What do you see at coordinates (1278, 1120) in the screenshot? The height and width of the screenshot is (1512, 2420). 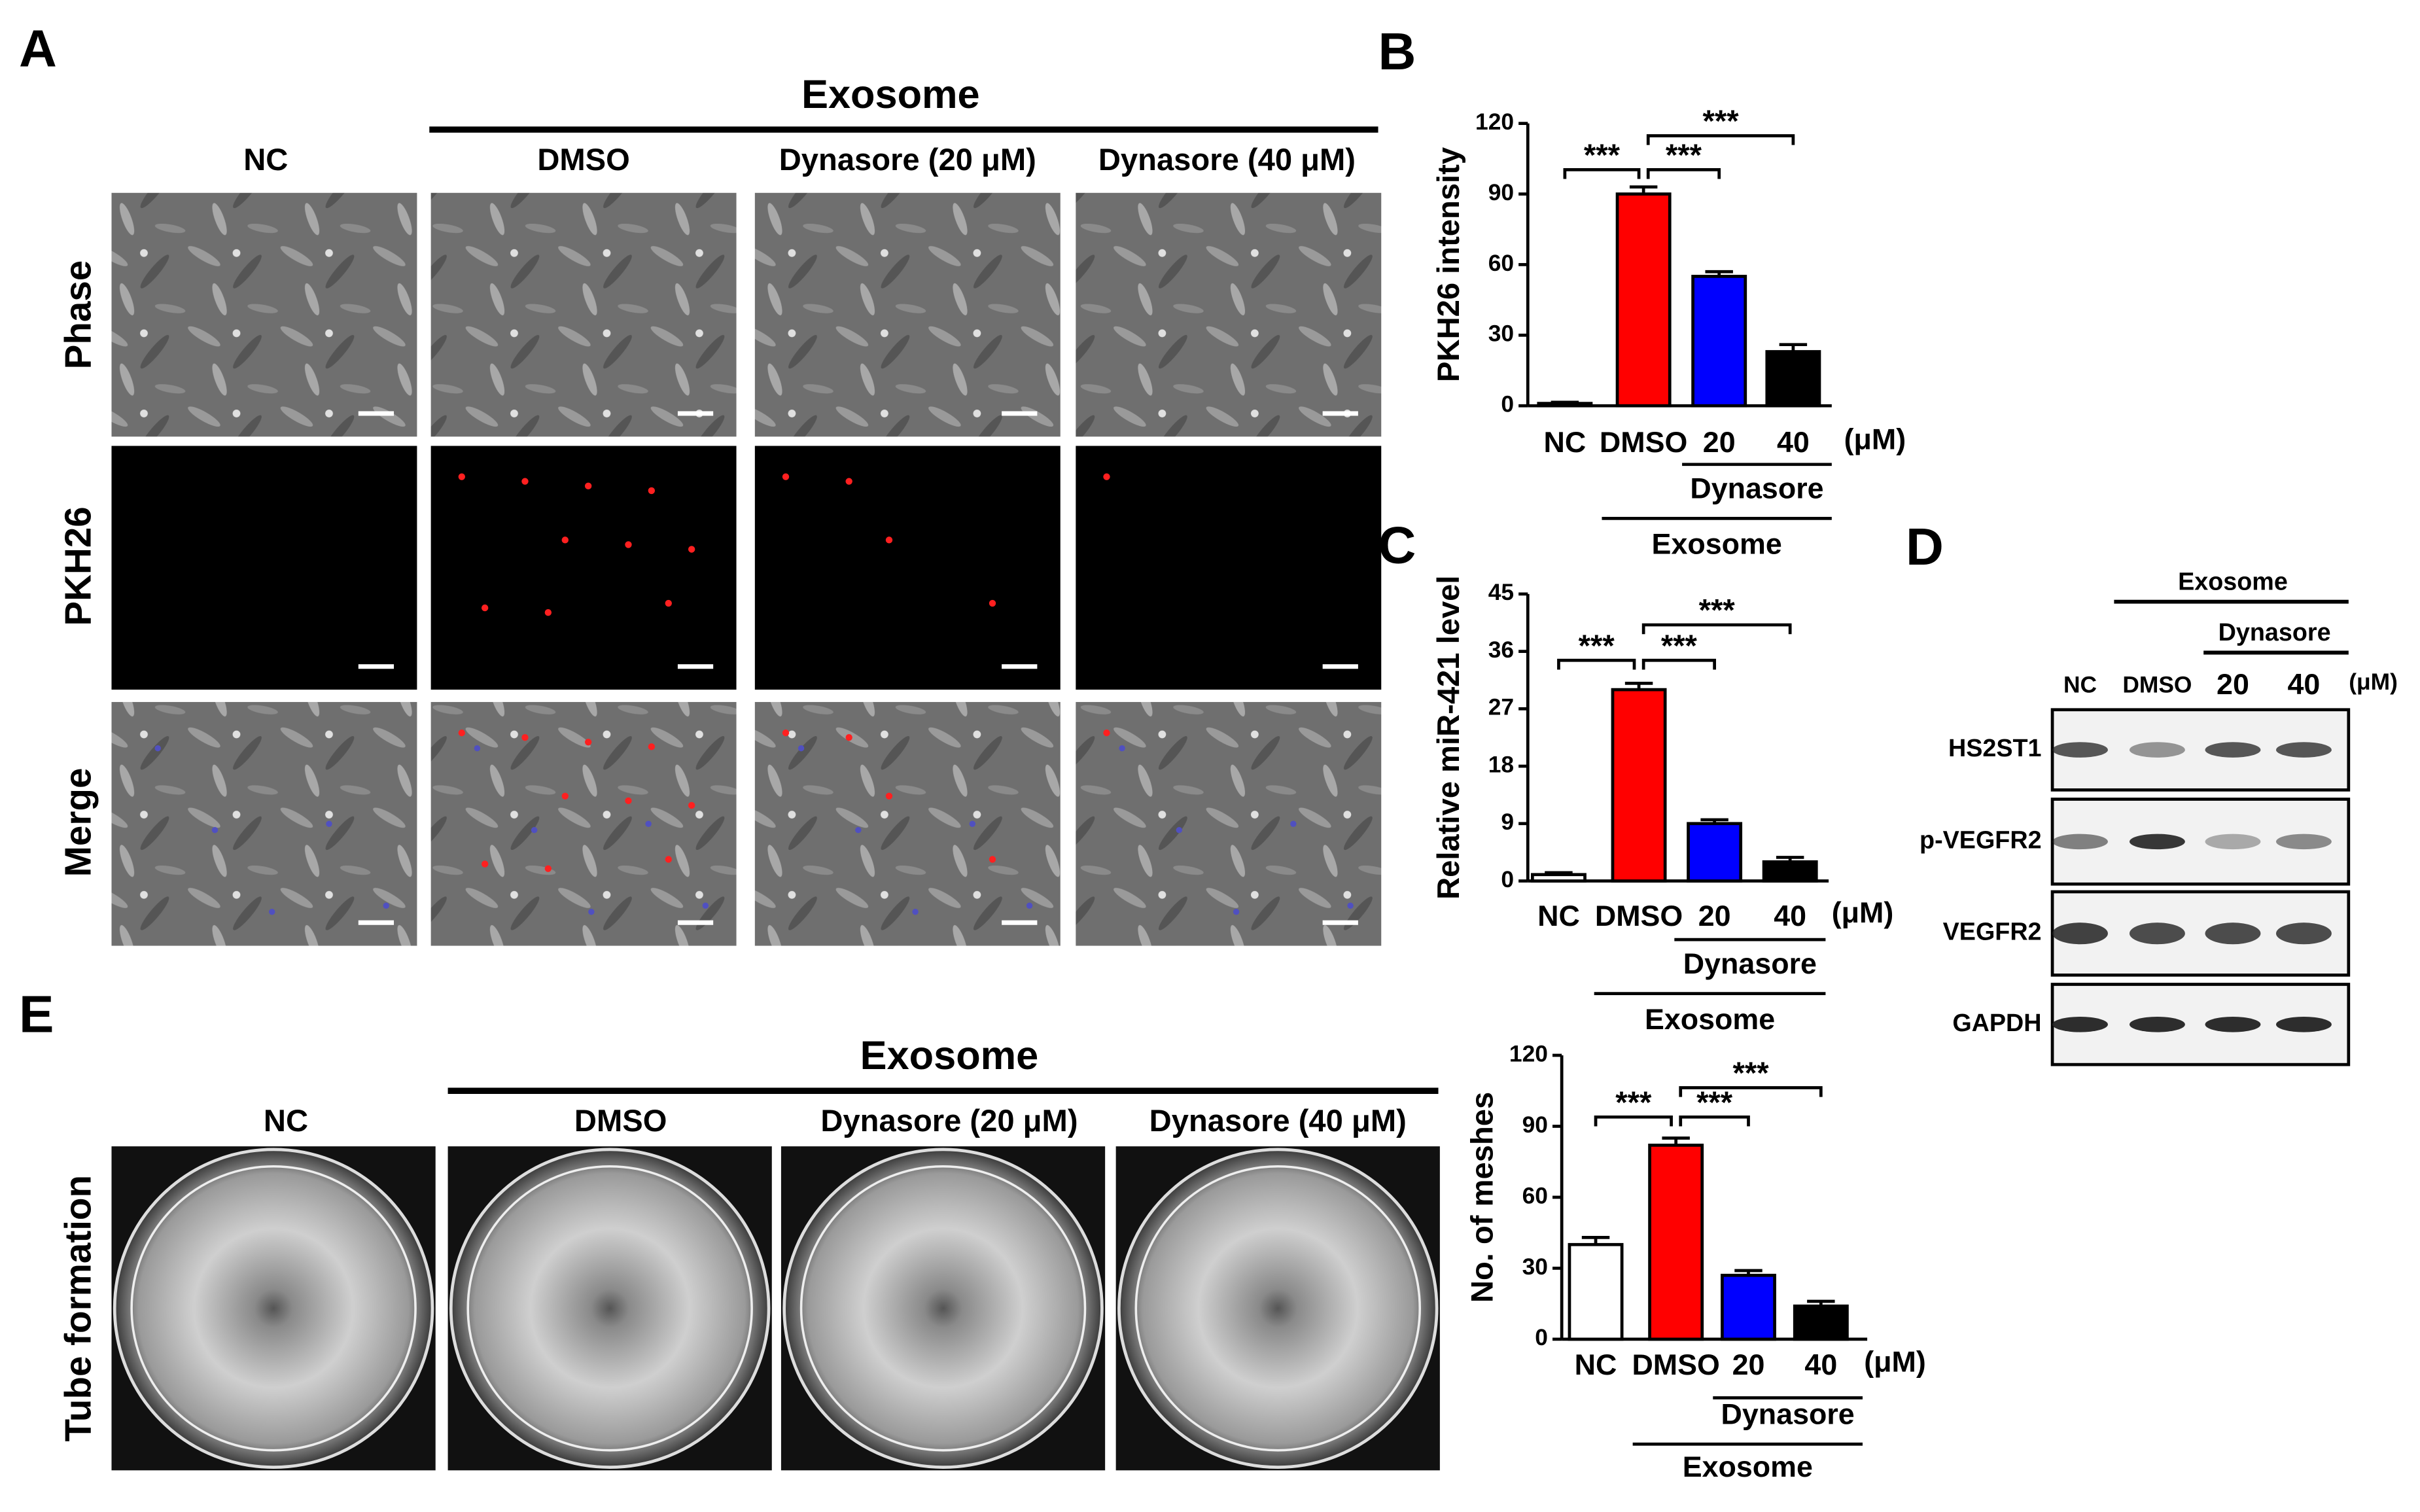 I see `column-label: Dynasore (40 μM)` at bounding box center [1278, 1120].